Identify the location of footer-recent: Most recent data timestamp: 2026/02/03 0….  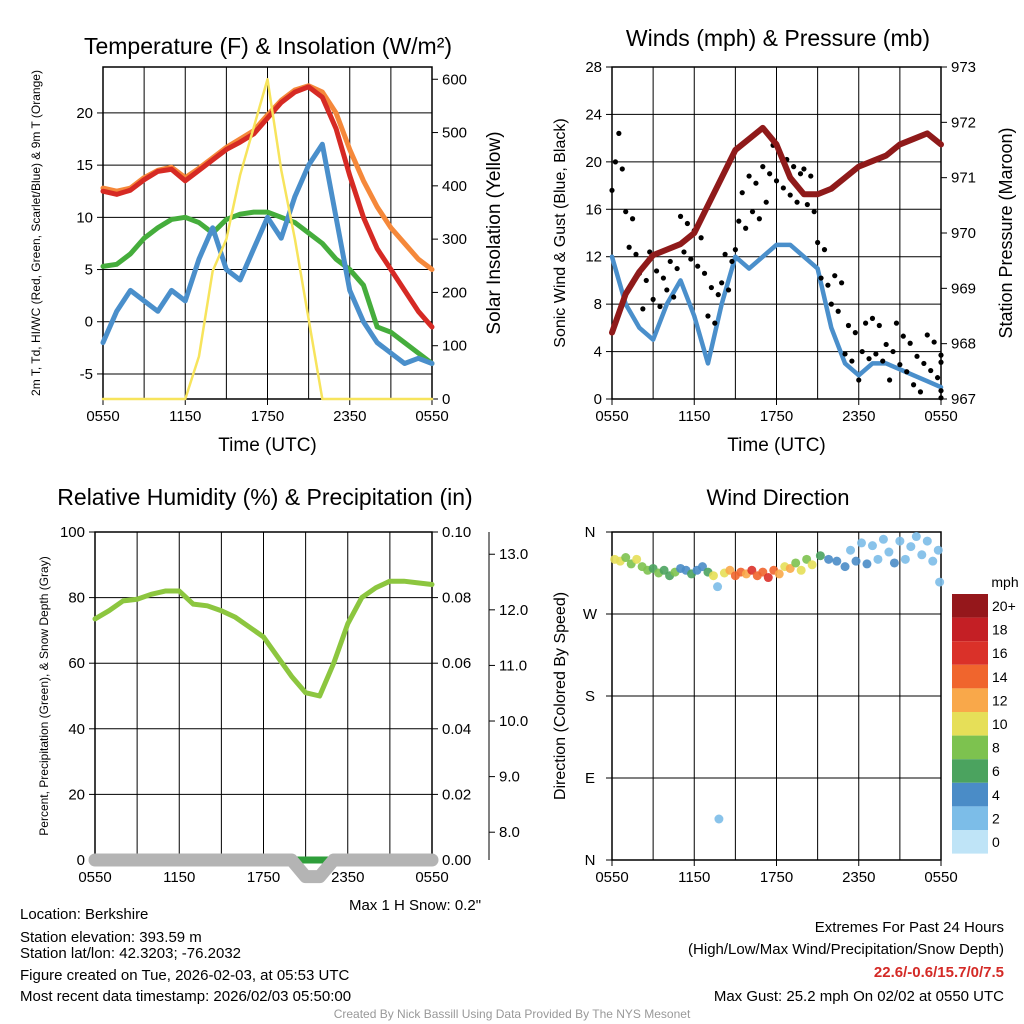
(186, 996).